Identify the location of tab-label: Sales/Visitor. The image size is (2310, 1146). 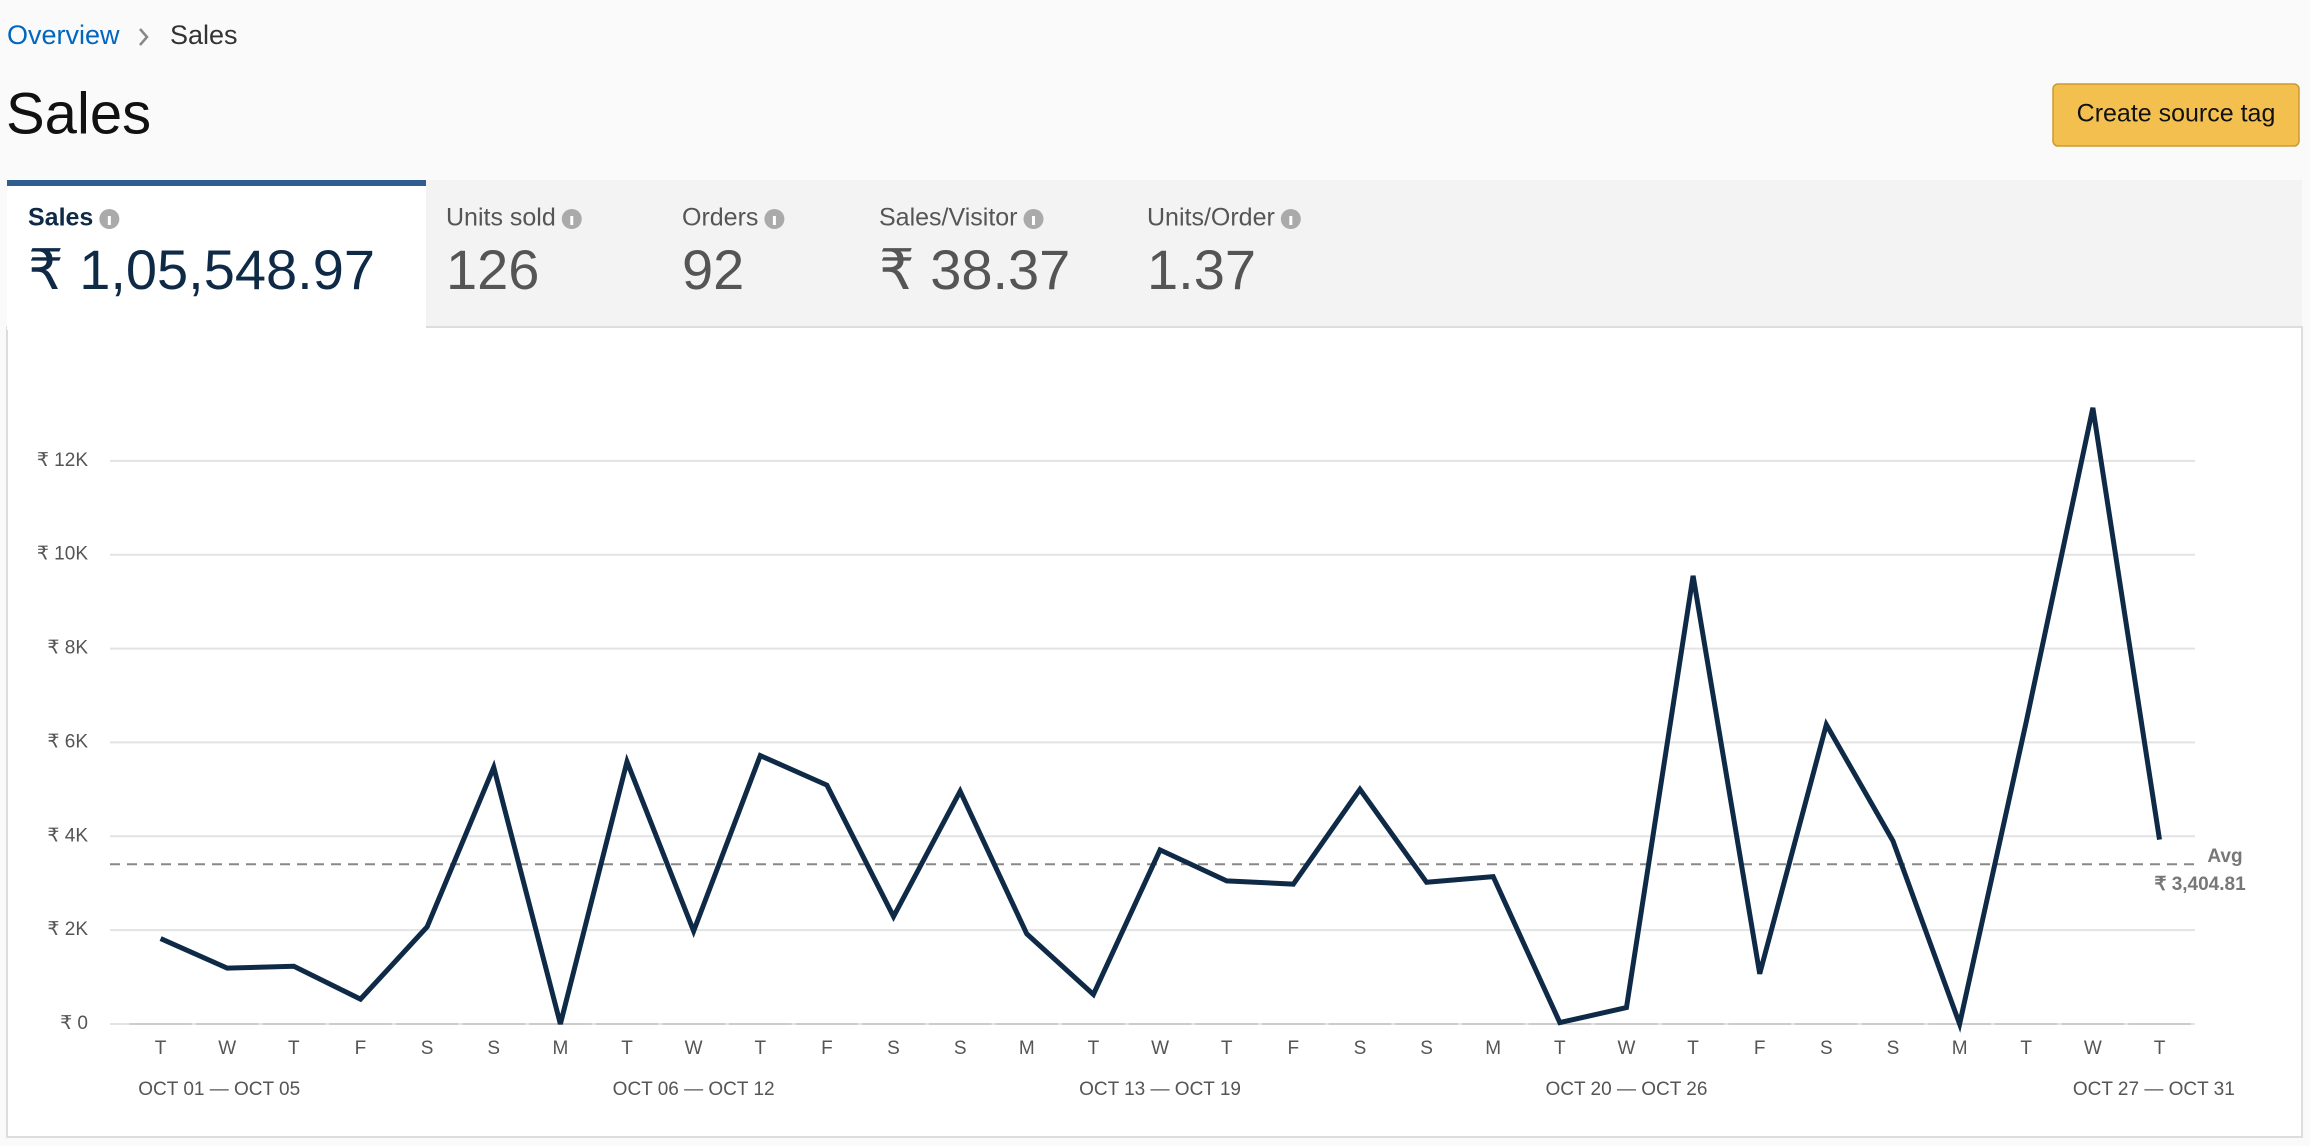
(948, 218).